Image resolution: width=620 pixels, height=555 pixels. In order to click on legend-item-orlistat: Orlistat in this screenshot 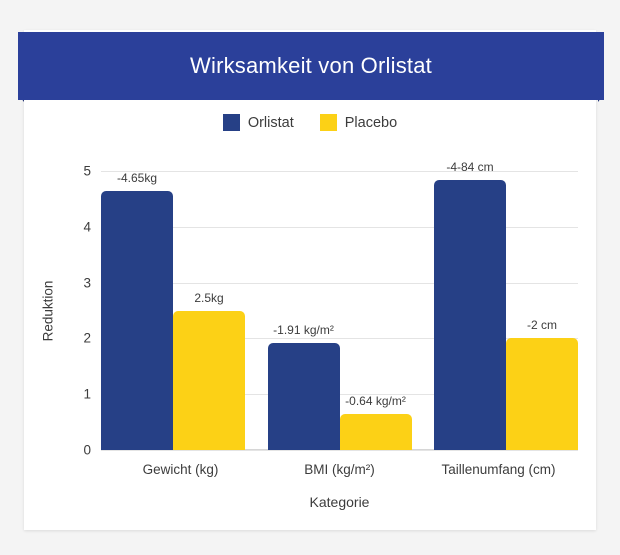, I will do `click(258, 122)`.